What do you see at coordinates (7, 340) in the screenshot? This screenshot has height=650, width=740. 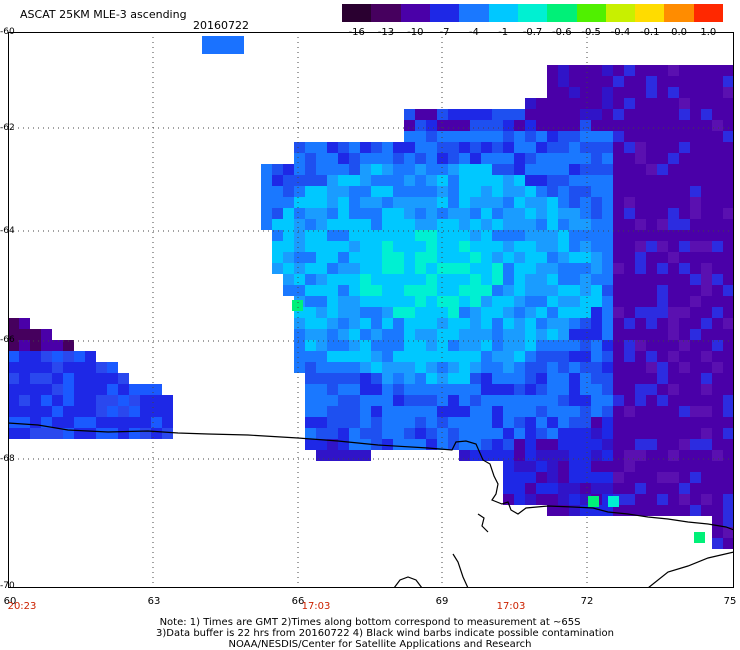 I see `lat-label: -66` at bounding box center [7, 340].